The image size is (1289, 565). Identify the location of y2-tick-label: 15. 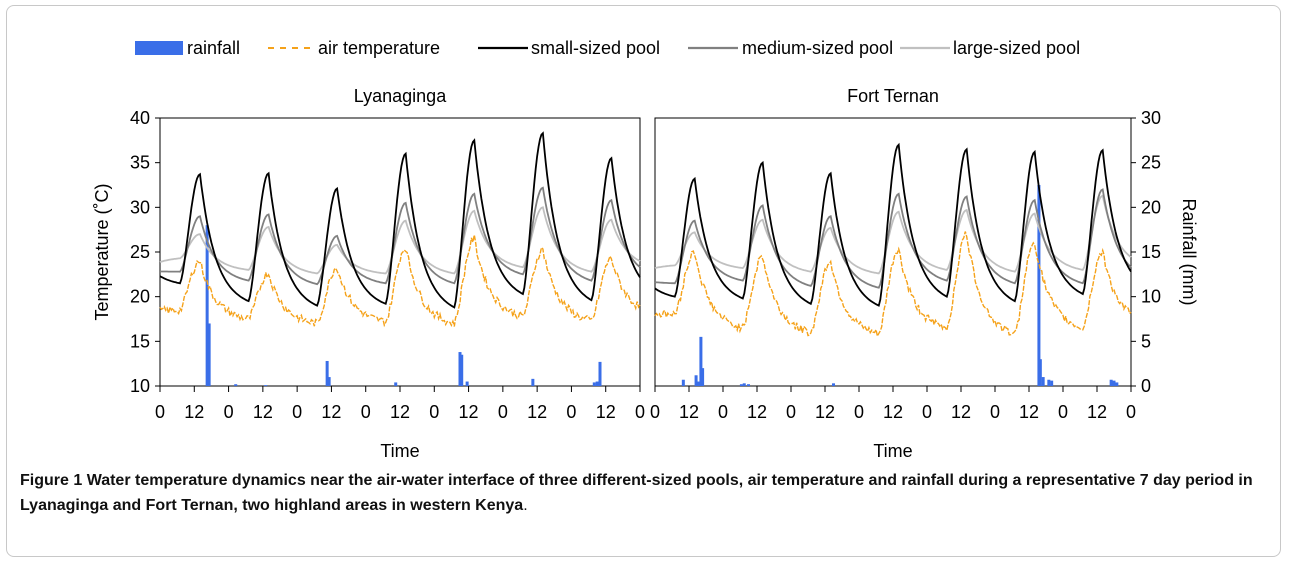
(1151, 252).